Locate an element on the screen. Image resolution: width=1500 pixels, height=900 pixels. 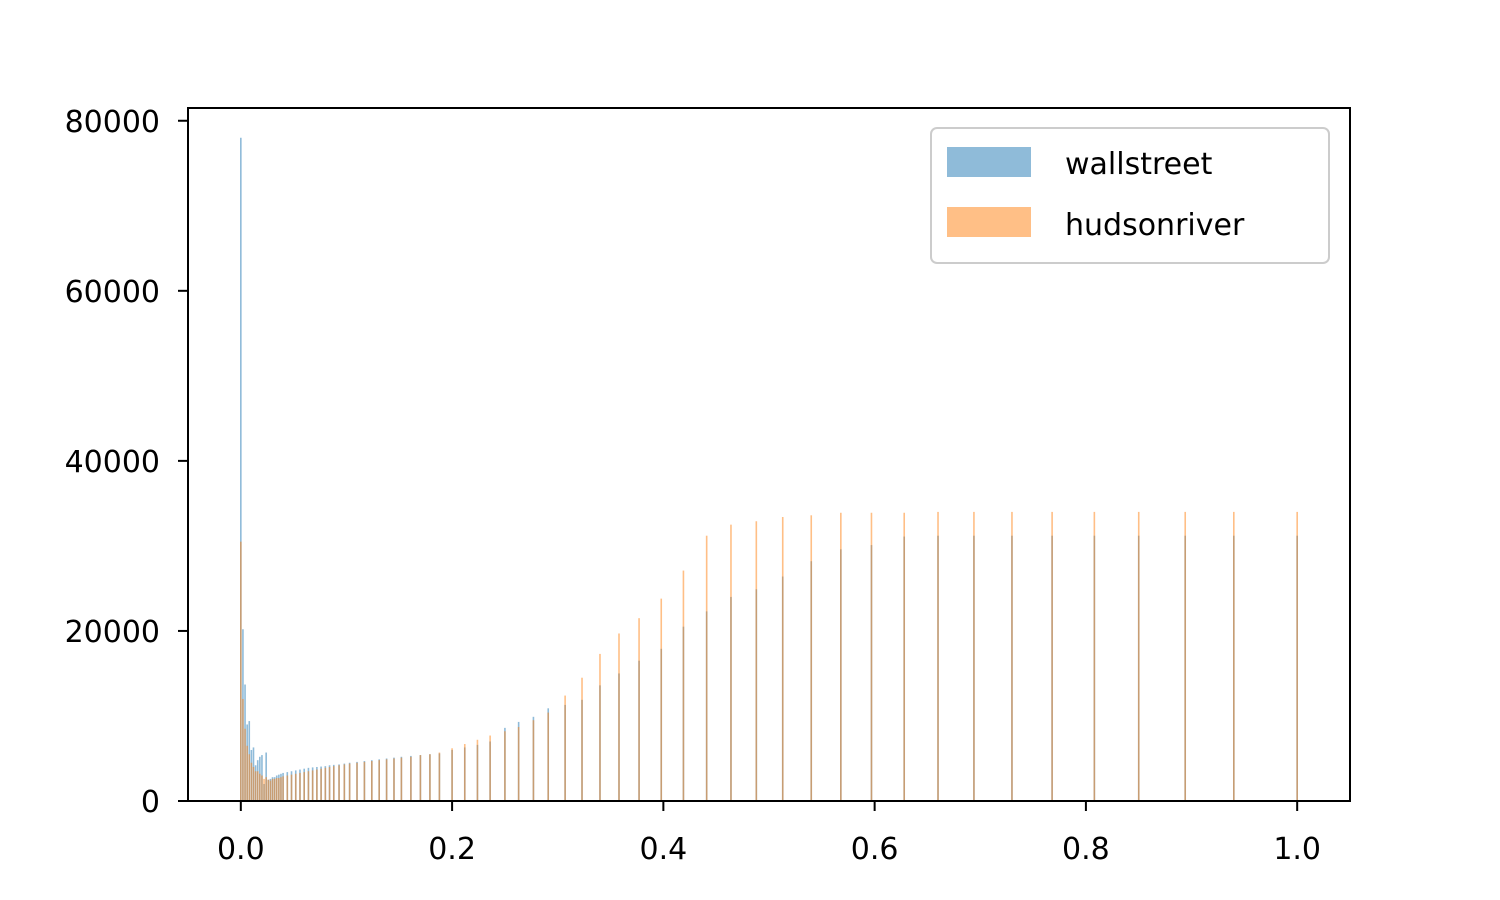
y-tick-label: 0 is located at coordinates (150, 802).